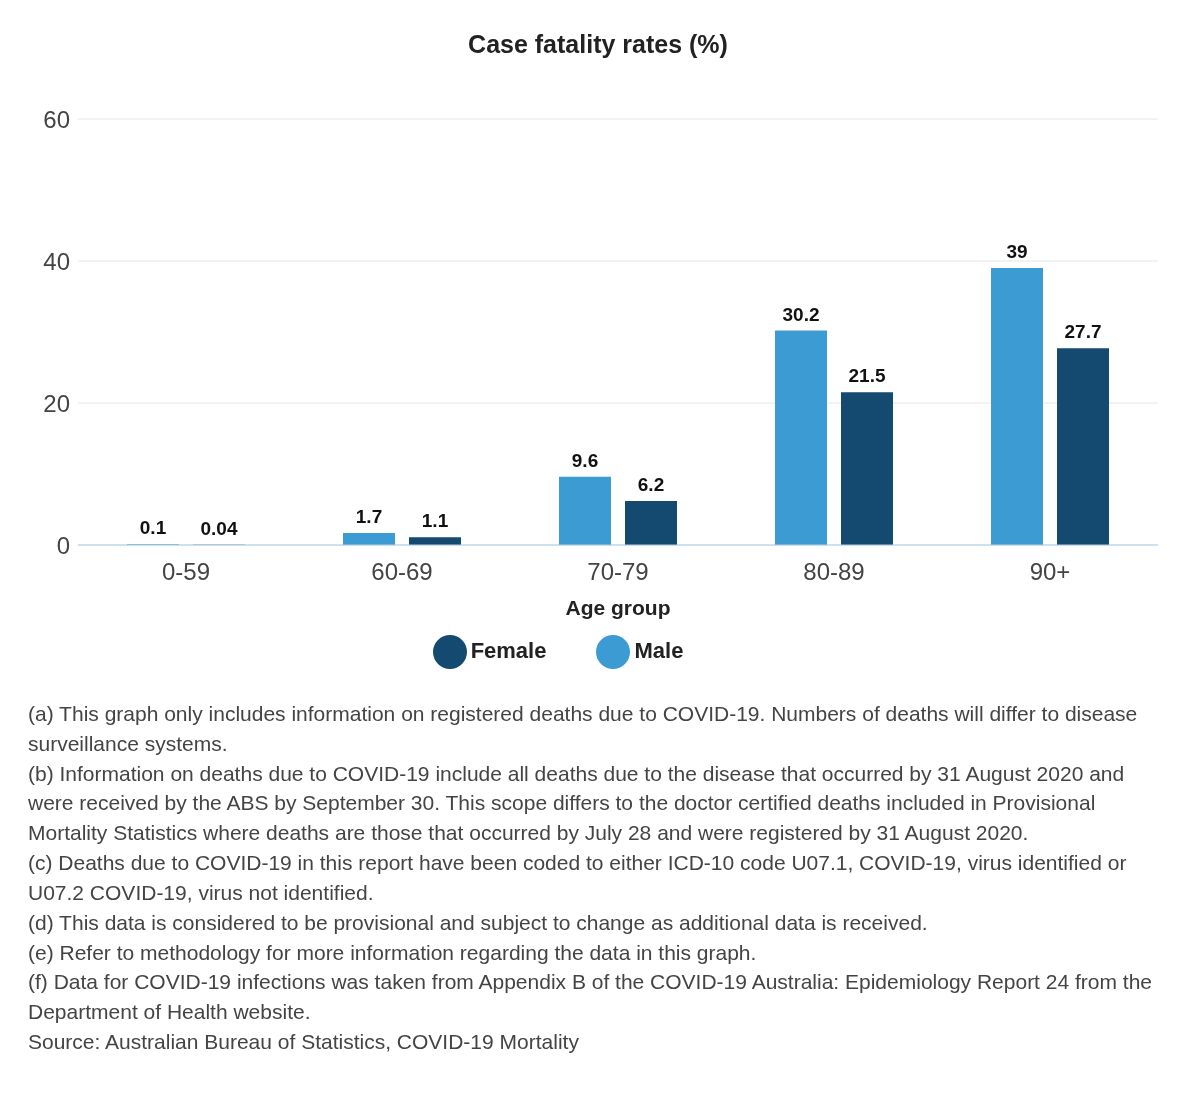  I want to click on x-axis-title: Age group, so click(618, 607).